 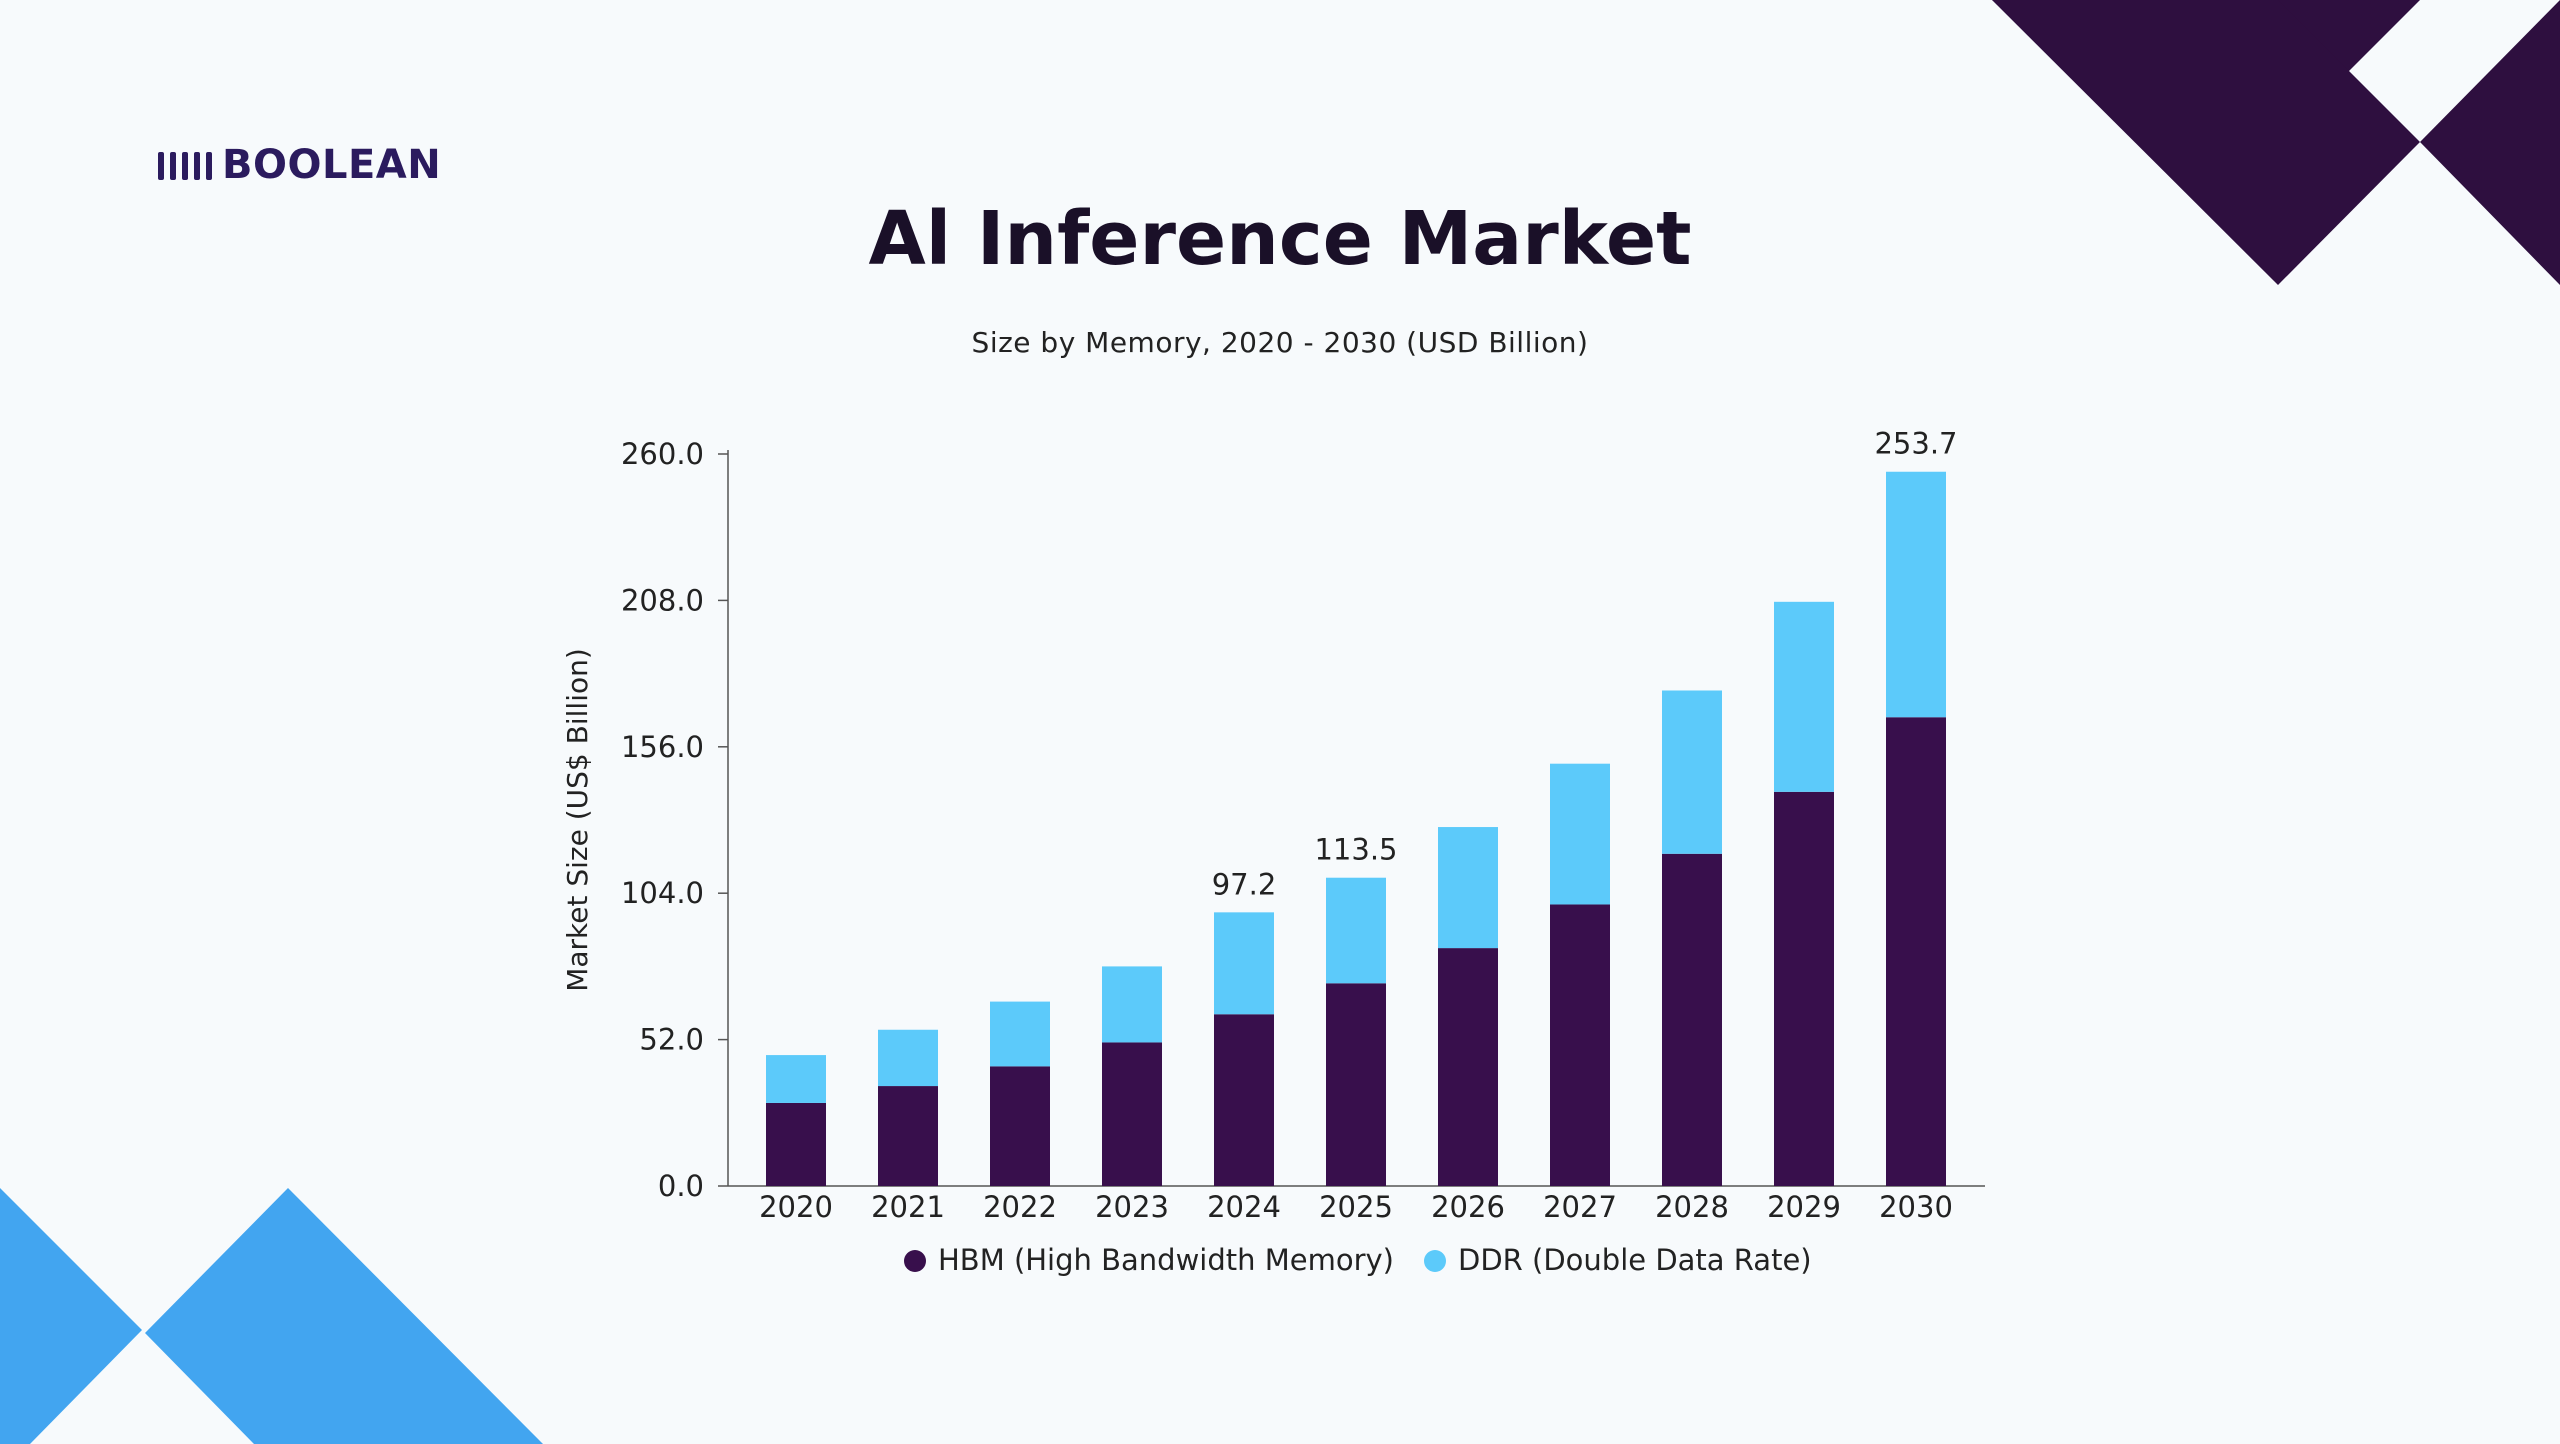 I want to click on x-tick-label: 2023, so click(x=1132, y=1207).